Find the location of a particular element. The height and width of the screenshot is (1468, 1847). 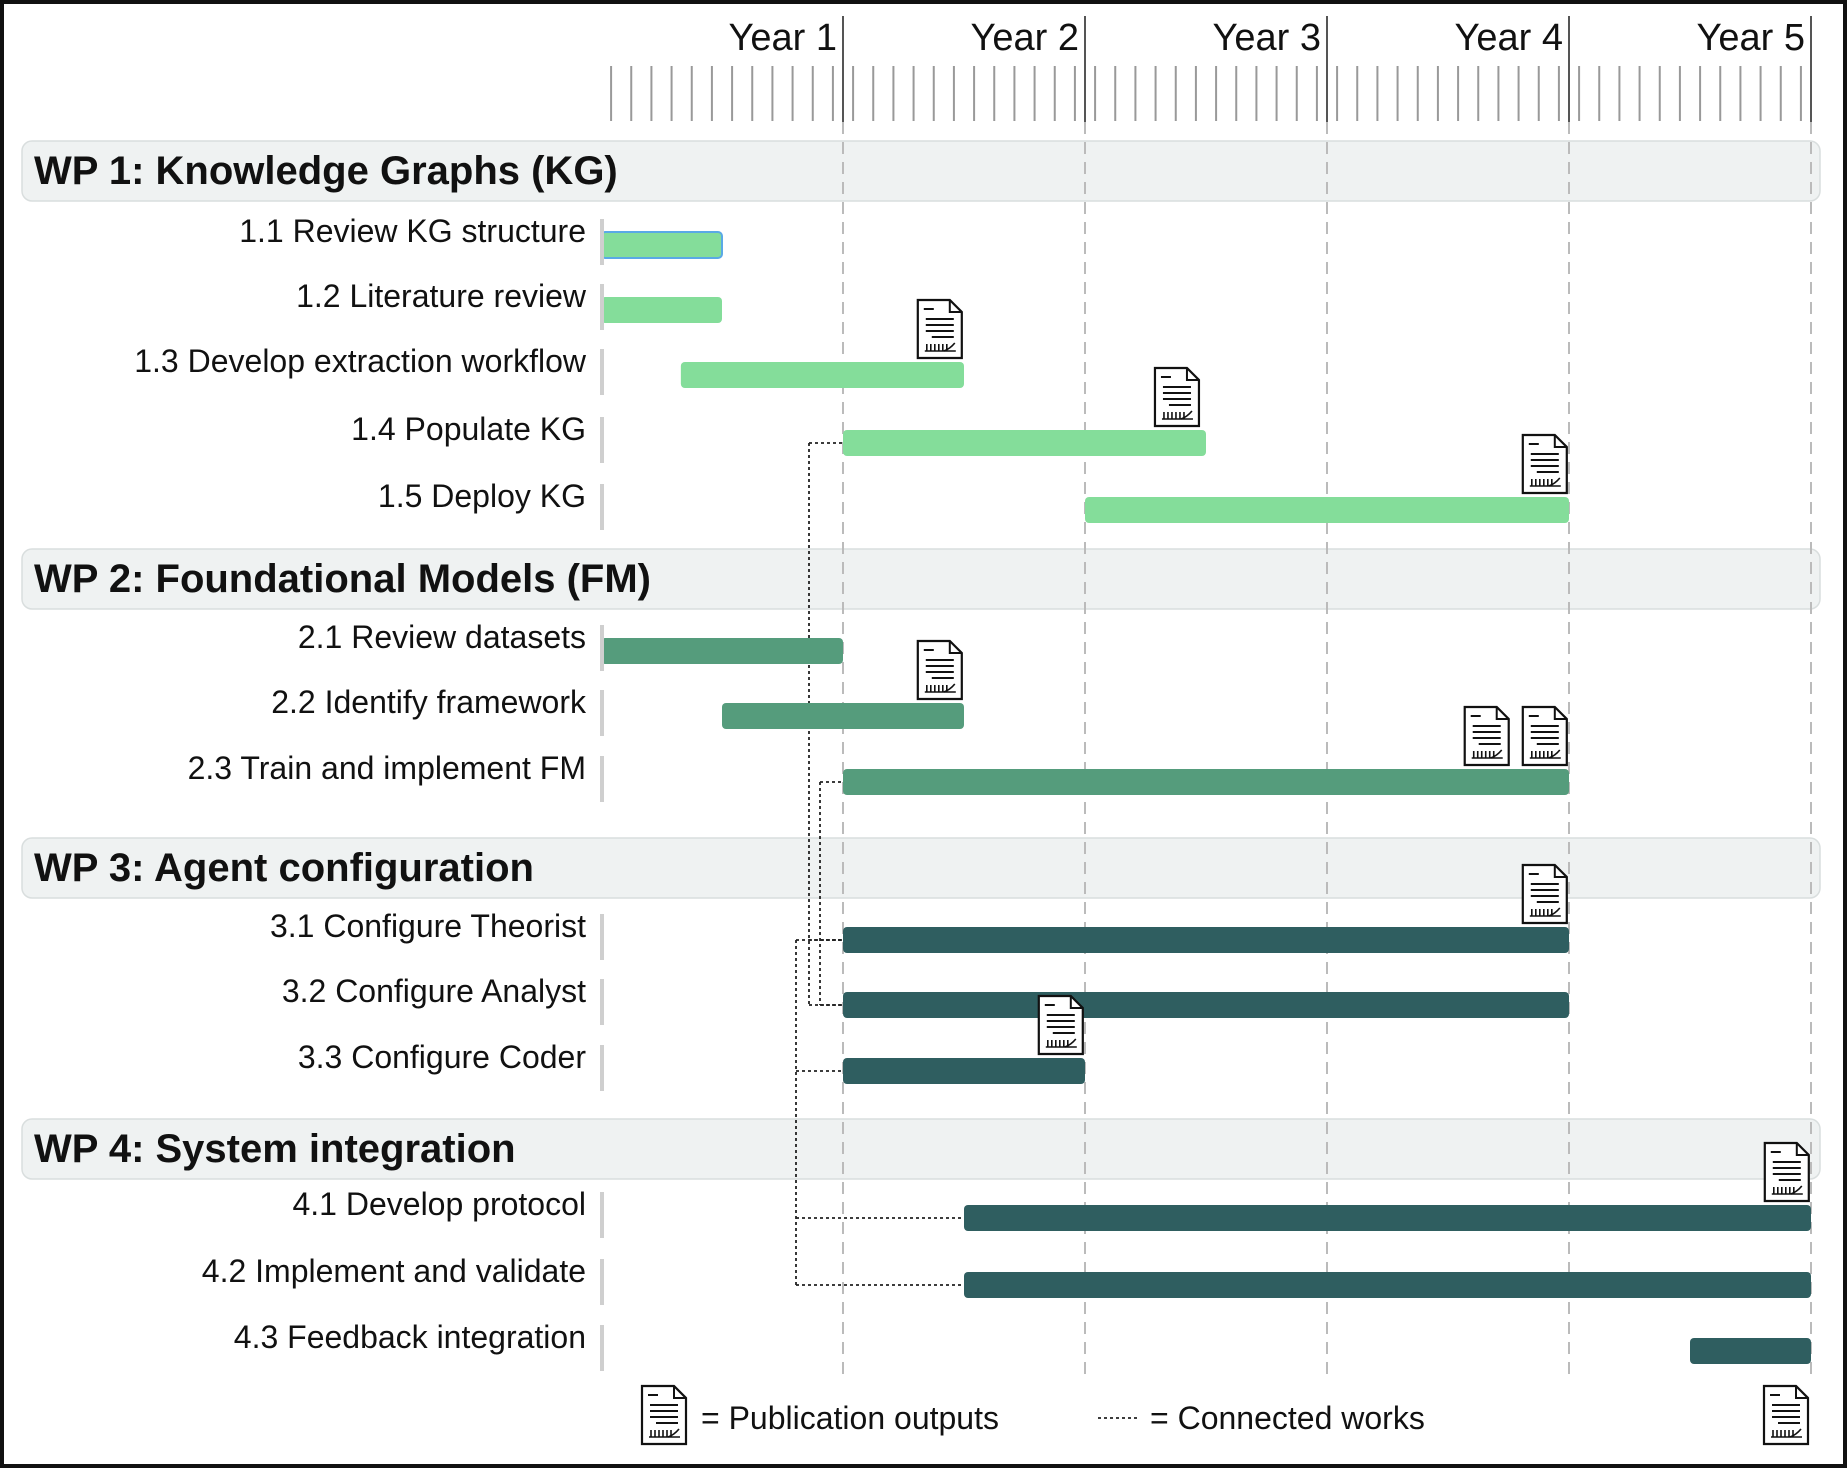

task-label: 1.2 Literature review is located at coordinates (441, 296).